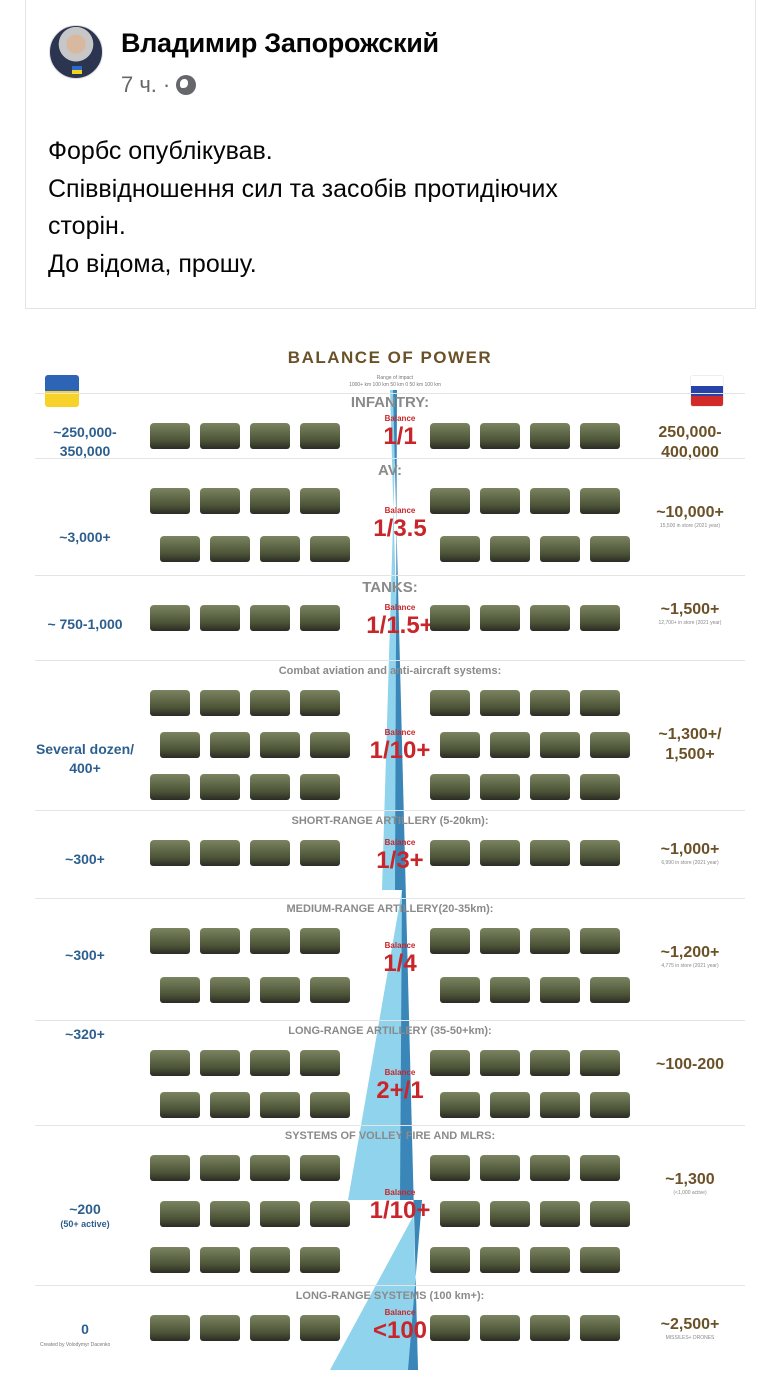 The width and height of the screenshot is (780, 1380). What do you see at coordinates (85, 859) in the screenshot?
I see `ukraine-value: ~300+` at bounding box center [85, 859].